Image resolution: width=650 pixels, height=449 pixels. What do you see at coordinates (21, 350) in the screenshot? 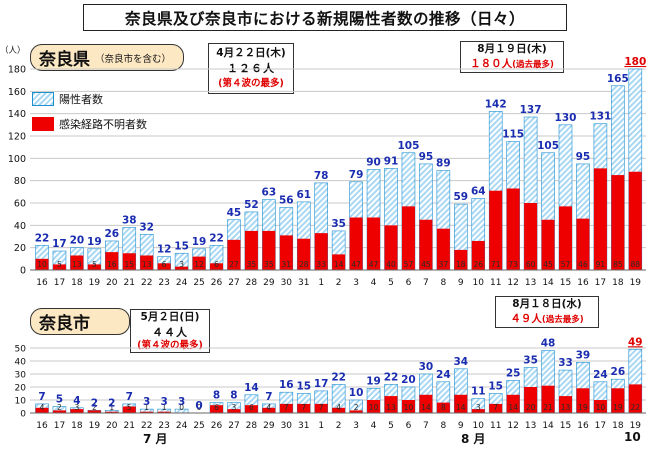
I see `y-tick-label: 50` at bounding box center [21, 350].